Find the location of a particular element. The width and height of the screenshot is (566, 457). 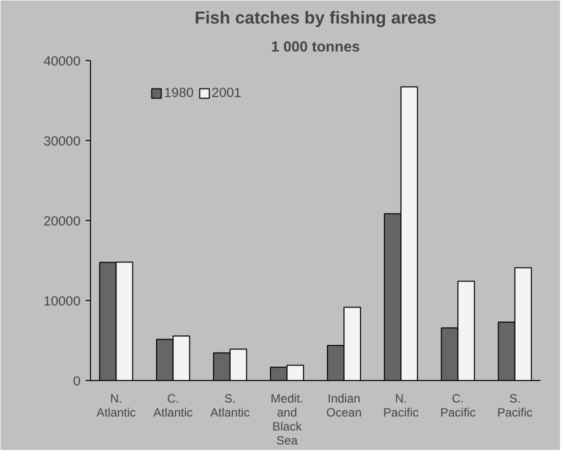

x-tick-label: Indian Ocean is located at coordinates (344, 406).